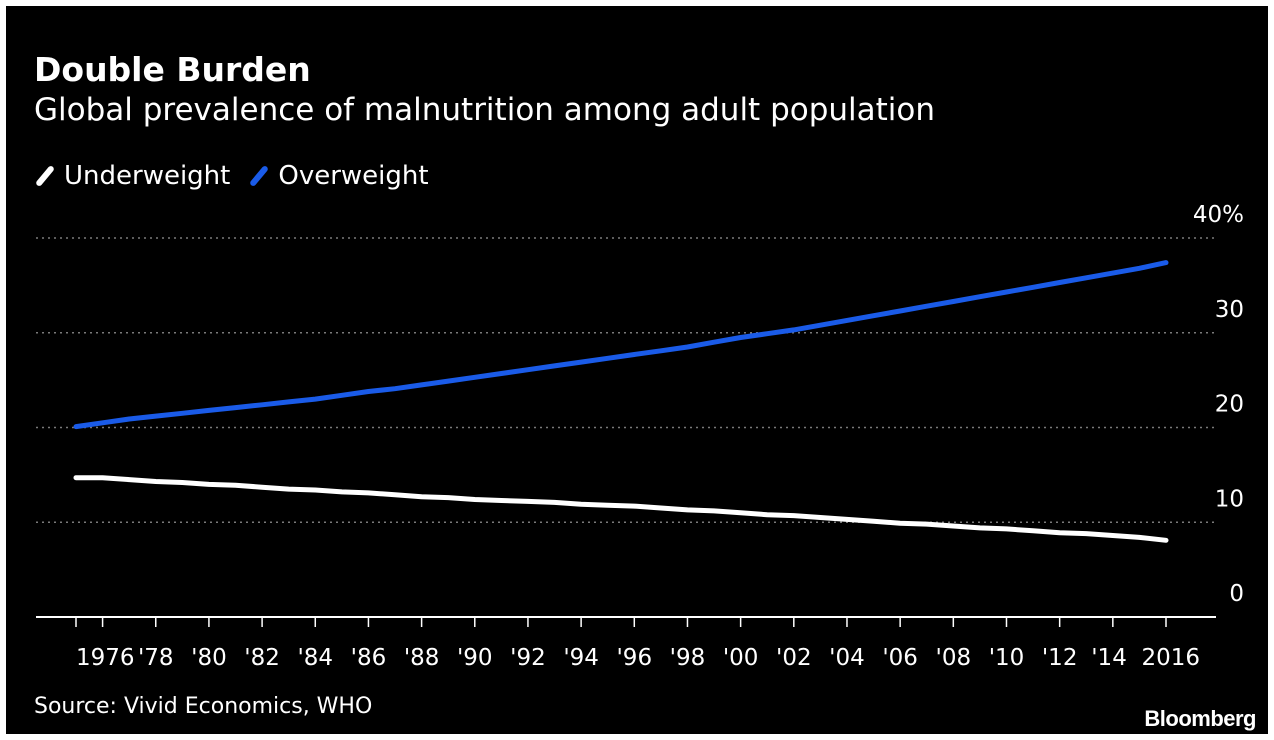 This screenshot has width=1274, height=740. Describe the element at coordinates (209, 658) in the screenshot. I see `x-tick-label-1980: '80` at that location.